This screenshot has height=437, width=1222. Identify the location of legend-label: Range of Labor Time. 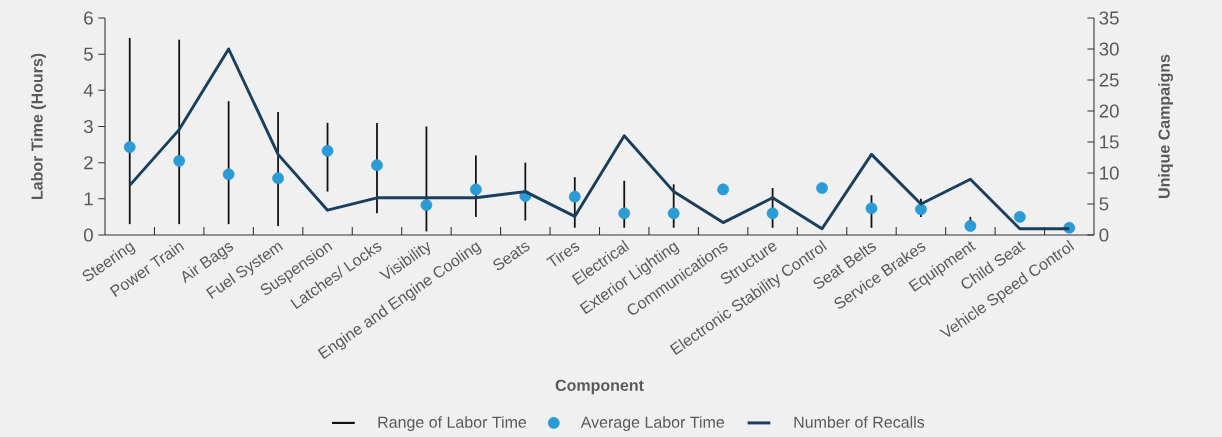
(452, 424).